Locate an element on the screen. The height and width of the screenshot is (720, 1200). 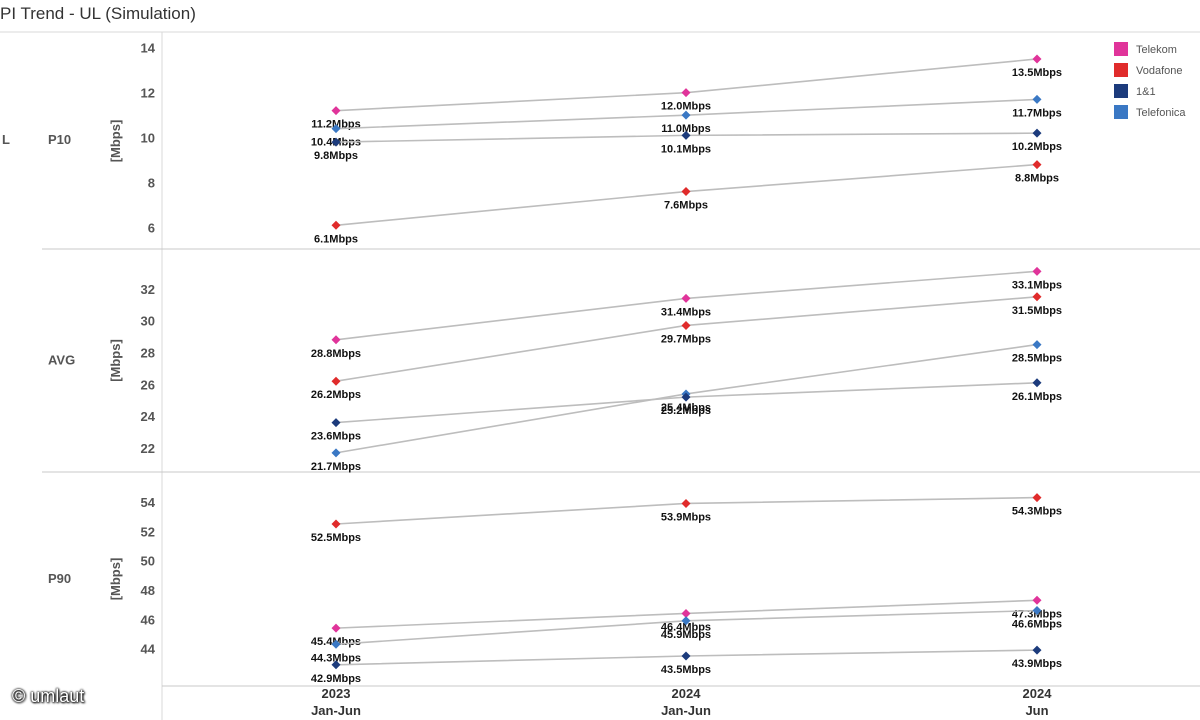
data-label: 31.4Mbps is located at coordinates (686, 312).